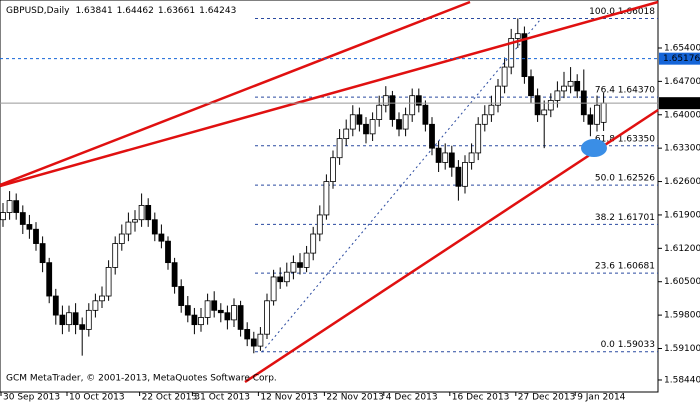 The width and height of the screenshot is (700, 402). What do you see at coordinates (217, 11) in the screenshot?
I see `ohlc-close: 1.64243` at bounding box center [217, 11].